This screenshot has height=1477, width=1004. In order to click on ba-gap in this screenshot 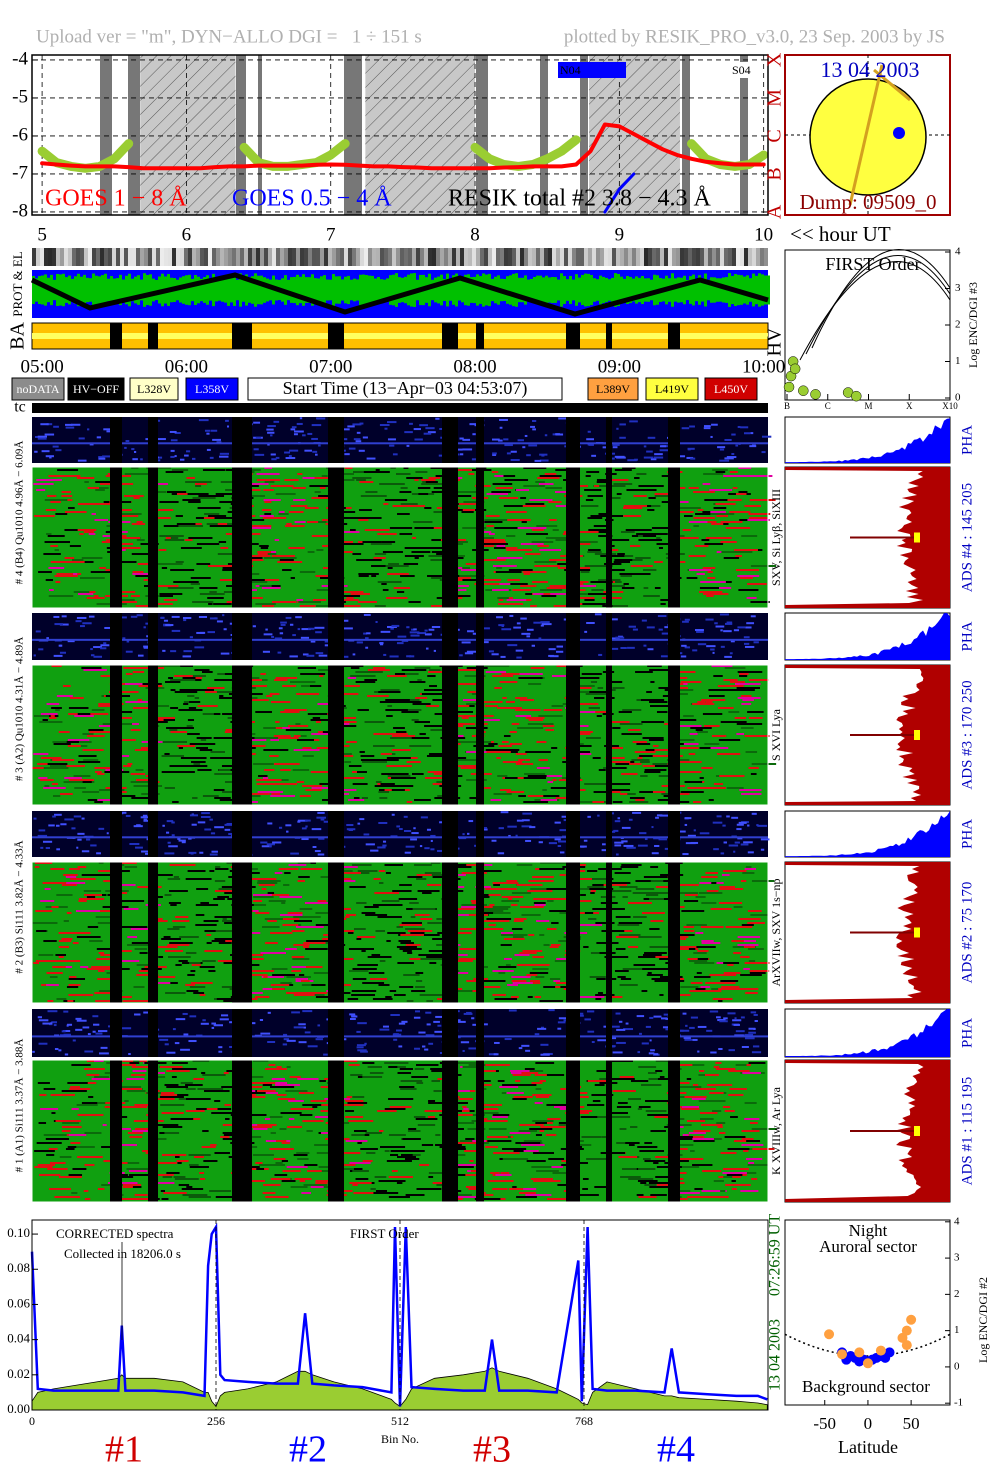, I will do `click(609, 336)`.